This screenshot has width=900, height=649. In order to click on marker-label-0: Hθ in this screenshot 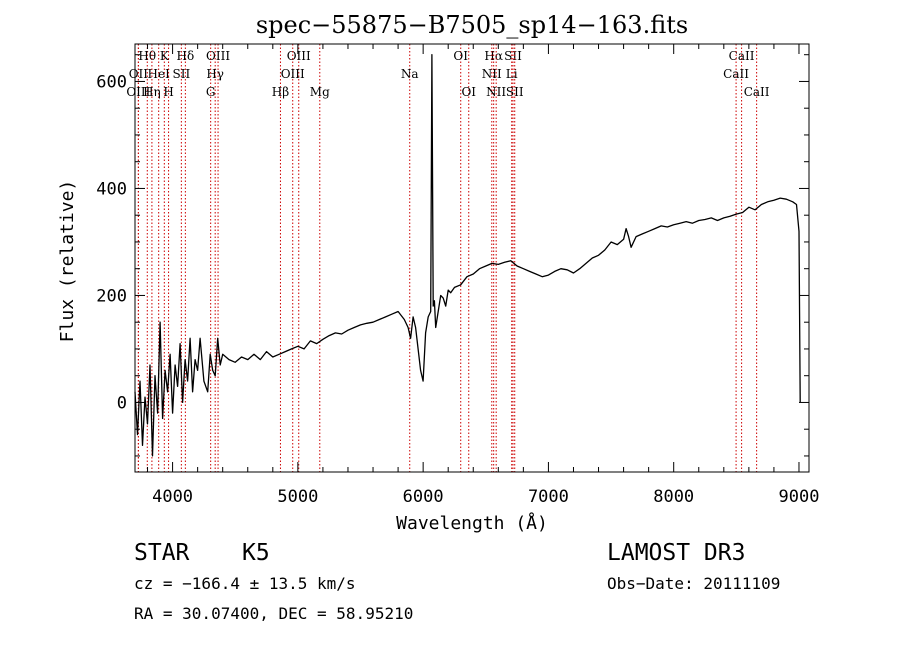, I will do `click(147, 56)`.